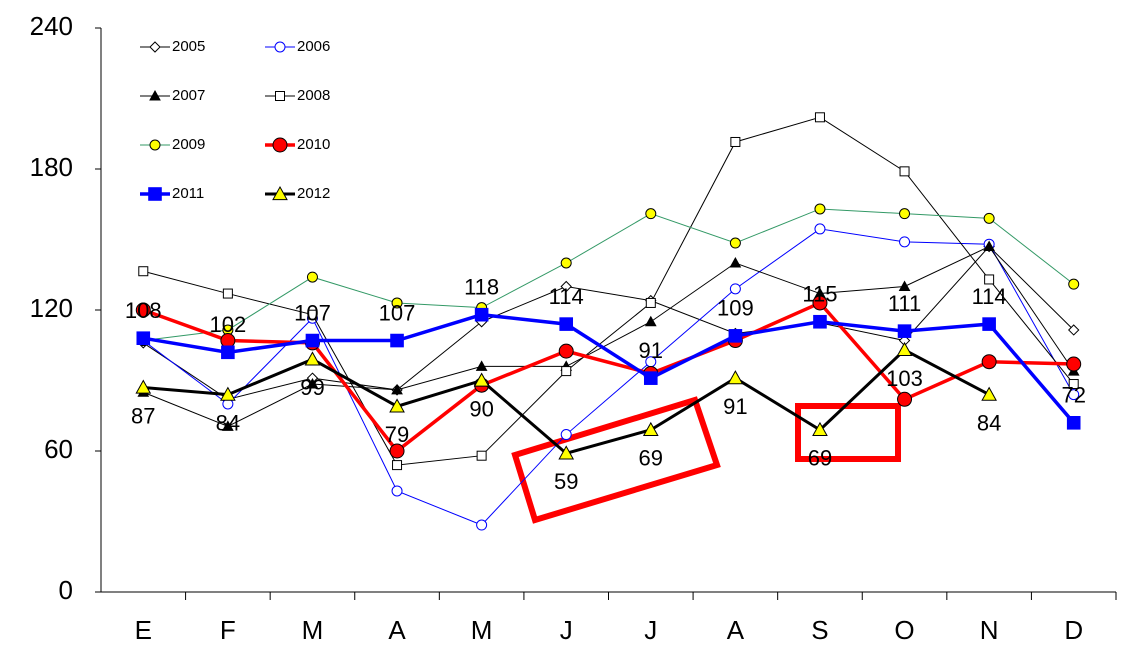 The width and height of the screenshot is (1125, 645). Describe the element at coordinates (313, 95) in the screenshot. I see `legend-label: 2008` at that location.